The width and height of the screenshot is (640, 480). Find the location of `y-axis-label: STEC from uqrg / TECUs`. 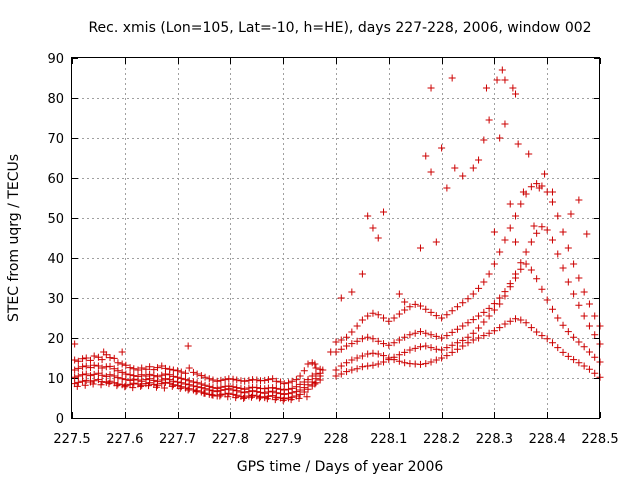

y-axis-label: STEC from uqrg / TECUs is located at coordinates (14, 238).